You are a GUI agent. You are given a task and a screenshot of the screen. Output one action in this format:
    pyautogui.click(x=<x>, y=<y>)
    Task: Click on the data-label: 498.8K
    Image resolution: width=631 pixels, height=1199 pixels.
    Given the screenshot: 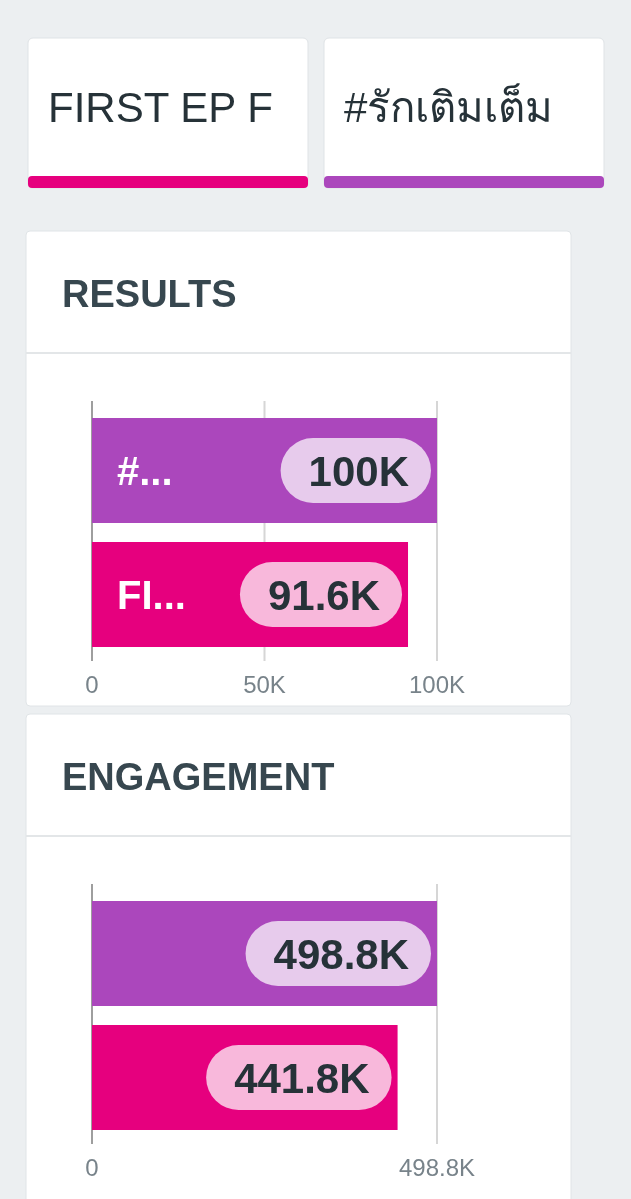 What is the action you would take?
    pyautogui.click(x=341, y=954)
    